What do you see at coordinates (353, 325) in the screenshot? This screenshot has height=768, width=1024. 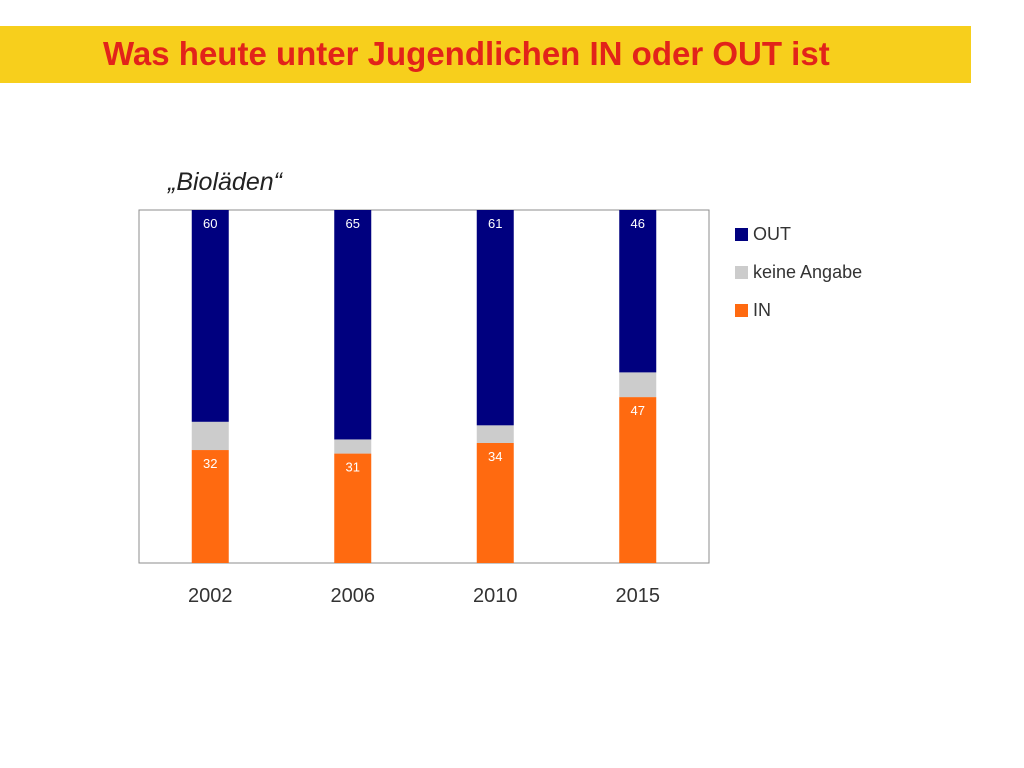 I see `bar-out-2006` at bounding box center [353, 325].